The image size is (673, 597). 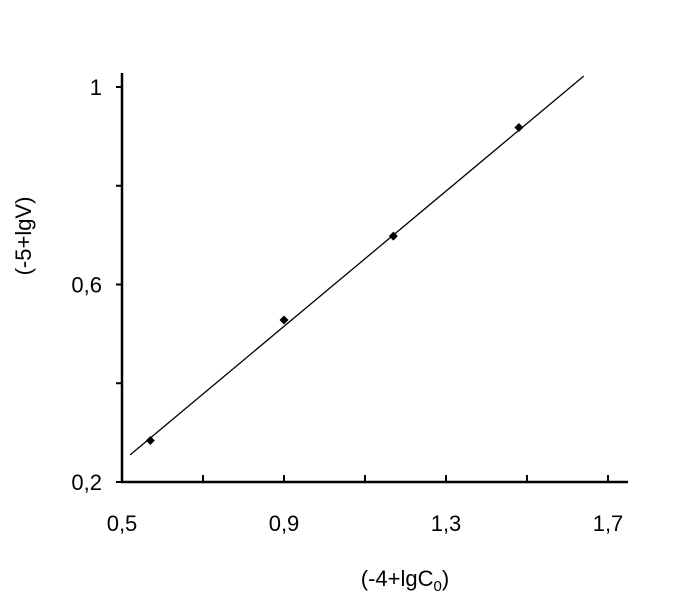 What do you see at coordinates (446, 523) in the screenshot?
I see `x-tick-label: 1,3` at bounding box center [446, 523].